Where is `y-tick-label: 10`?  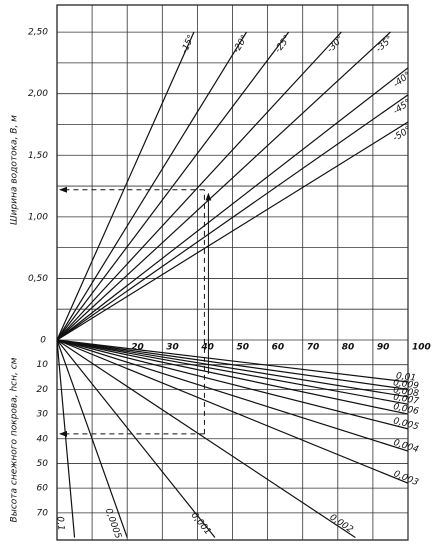
y-tick-label: 10 is located at coordinates (43, 365).